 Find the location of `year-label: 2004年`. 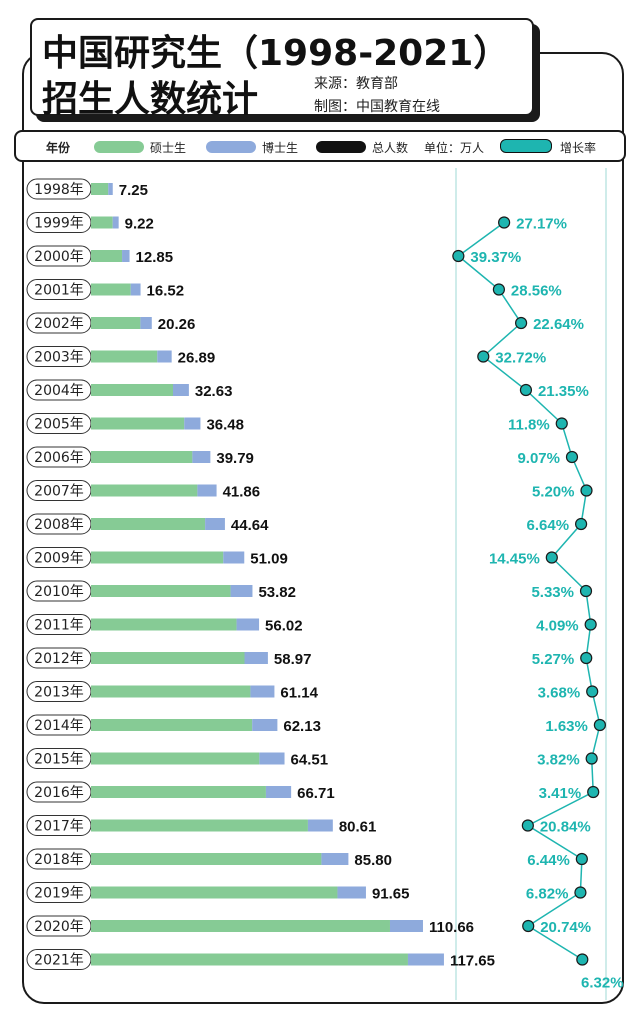

year-label: 2004年 is located at coordinates (59, 391).